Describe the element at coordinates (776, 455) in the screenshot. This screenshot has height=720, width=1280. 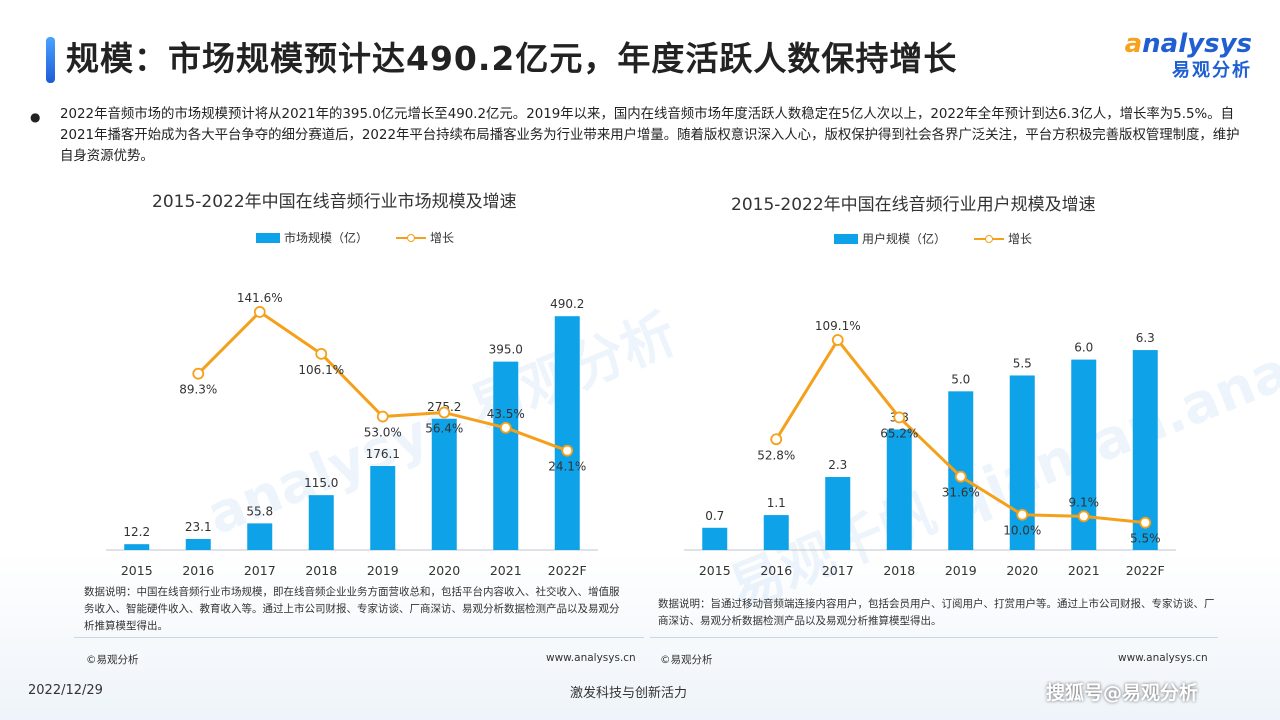
I see `growth-value-label: 52.8%` at that location.